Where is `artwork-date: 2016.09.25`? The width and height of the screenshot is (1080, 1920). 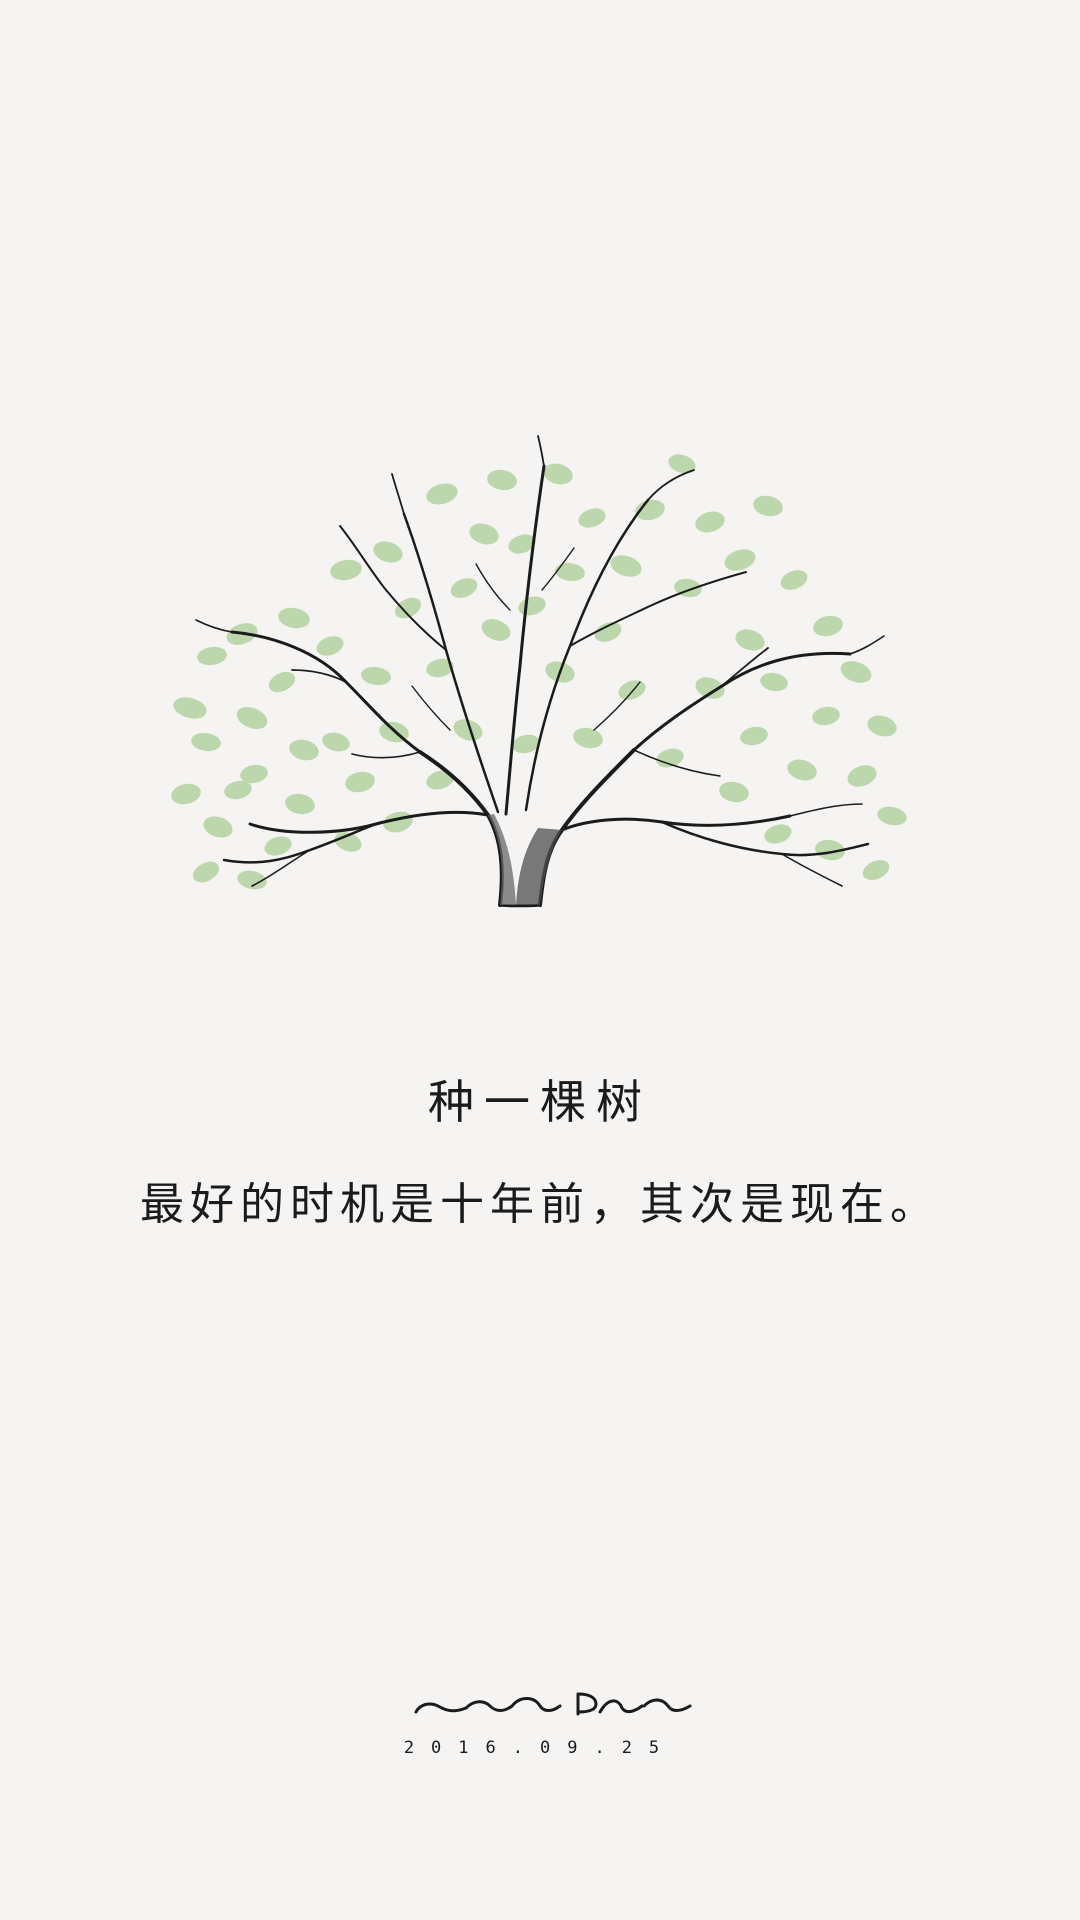 artwork-date: 2016.09.25 is located at coordinates (540, 1748).